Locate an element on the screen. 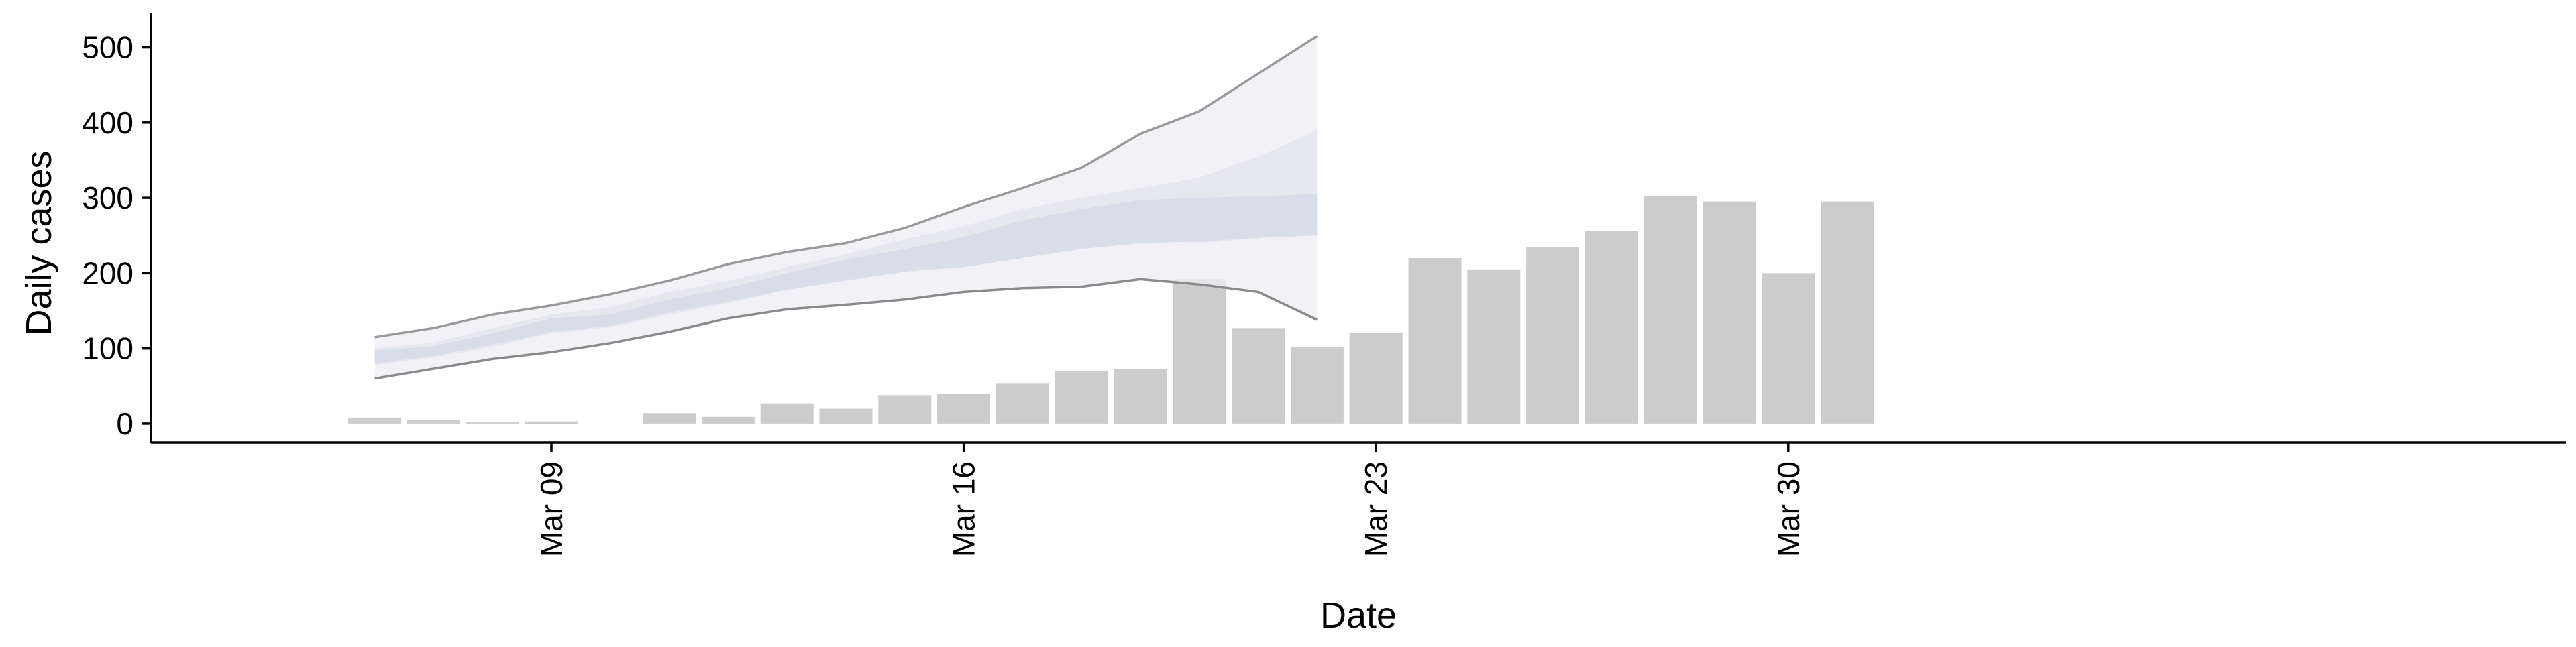 Image resolution: width=2576 pixels, height=647 pixels. x-tick-label: Mar 30 is located at coordinates (1788, 509).